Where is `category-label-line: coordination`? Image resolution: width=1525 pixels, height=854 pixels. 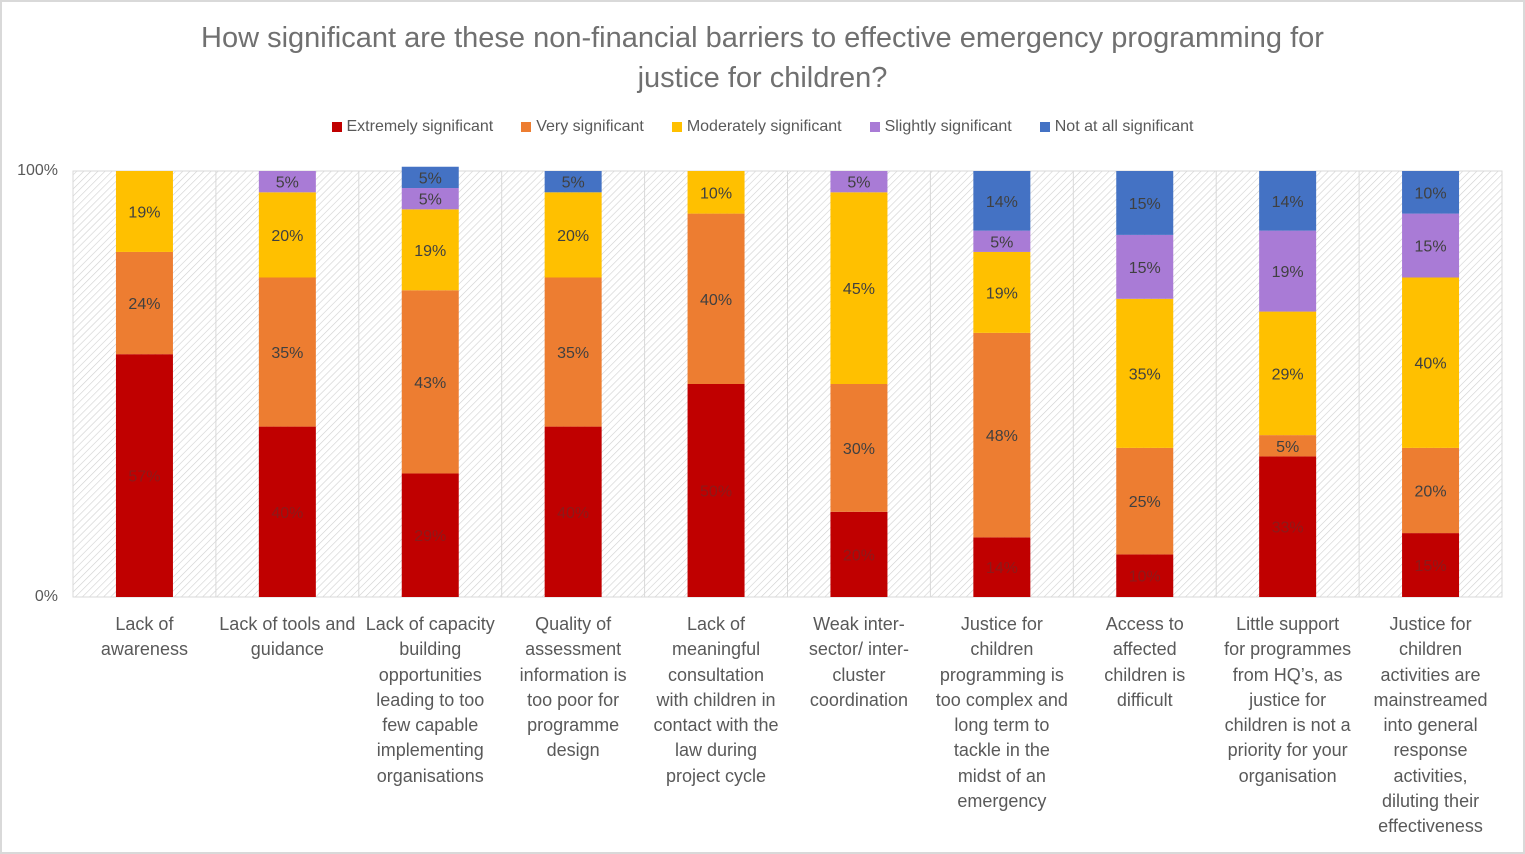
category-label-line: coordination is located at coordinates (858, 699).